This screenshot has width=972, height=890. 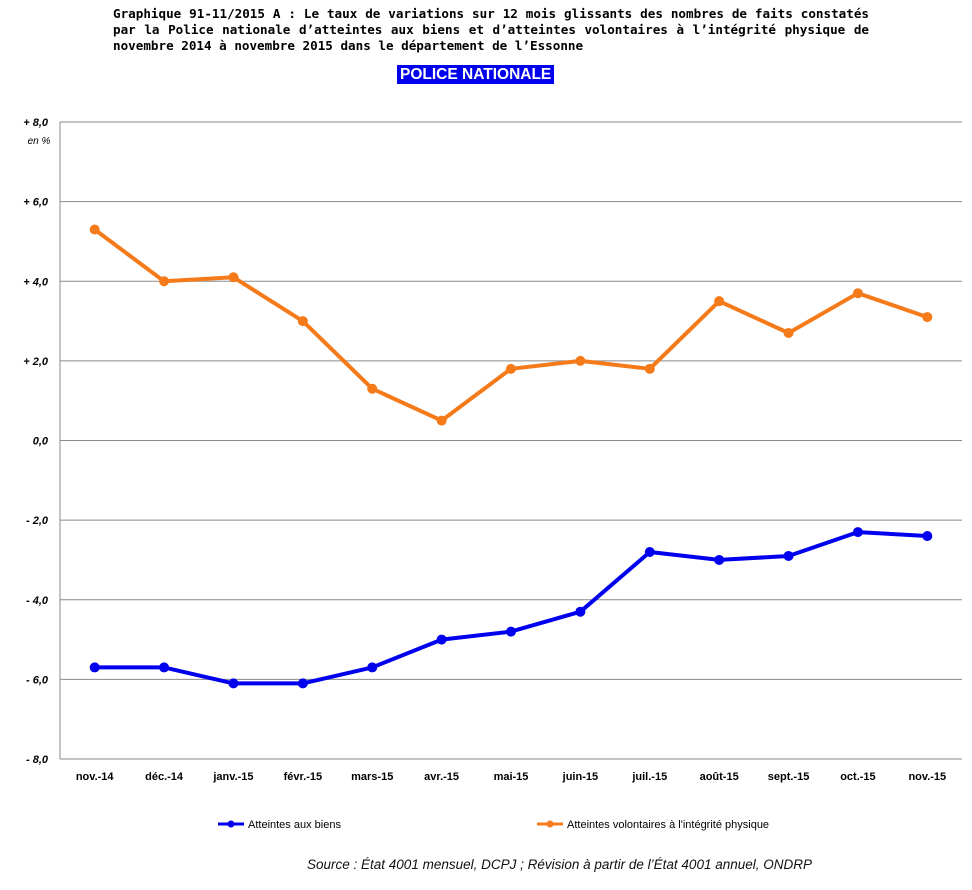 What do you see at coordinates (36, 282) in the screenshot?
I see `y-tick-label: + 4,0` at bounding box center [36, 282].